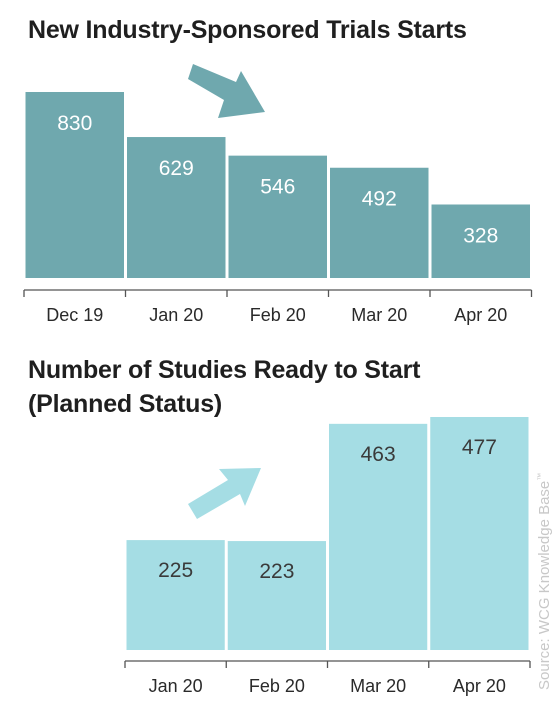 This screenshot has width=560, height=720. I want to click on data-label: 546, so click(277, 187).